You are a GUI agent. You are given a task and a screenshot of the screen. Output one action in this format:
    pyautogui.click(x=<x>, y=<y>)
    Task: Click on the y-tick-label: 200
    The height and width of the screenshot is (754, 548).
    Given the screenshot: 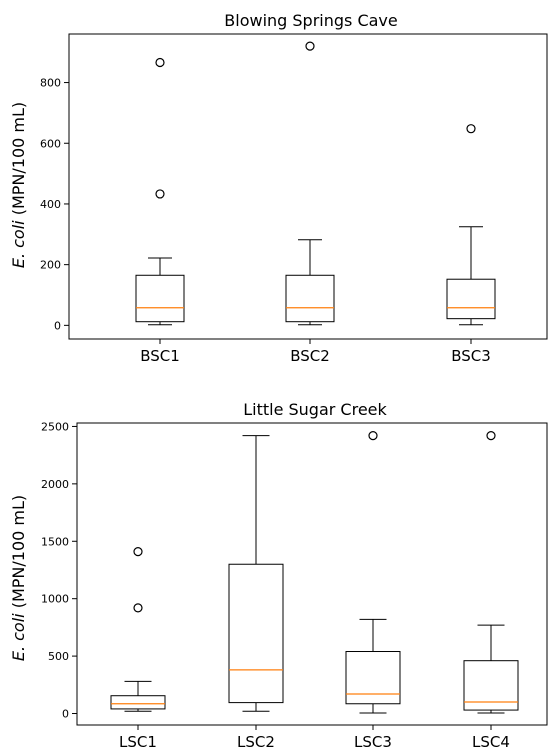 What is the action you would take?
    pyautogui.click(x=50, y=265)
    